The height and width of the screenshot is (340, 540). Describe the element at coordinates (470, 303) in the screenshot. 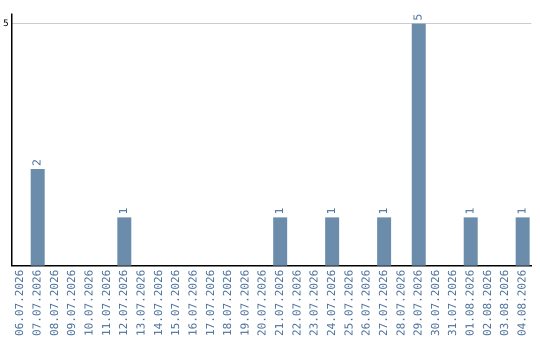

I see `x-tick-label: 01.08.2026` at that location.